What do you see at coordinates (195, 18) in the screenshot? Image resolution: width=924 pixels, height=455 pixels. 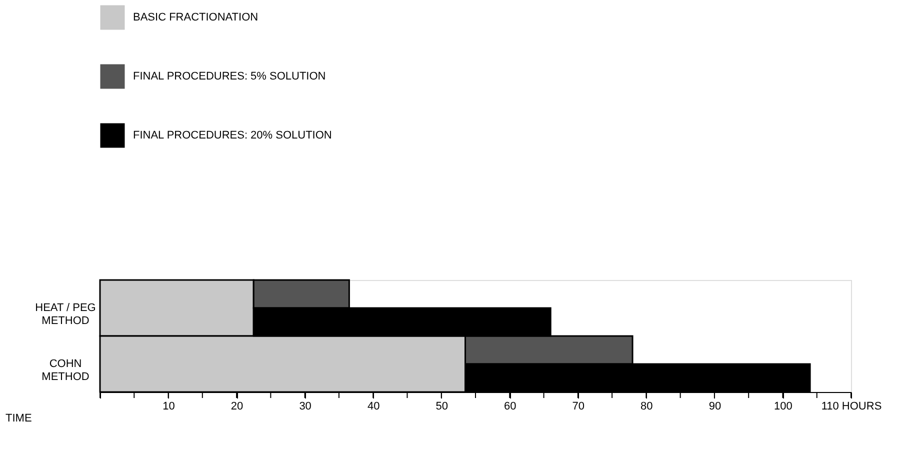 I see `legend-label: BASIC FRACTIONATION` at bounding box center [195, 18].